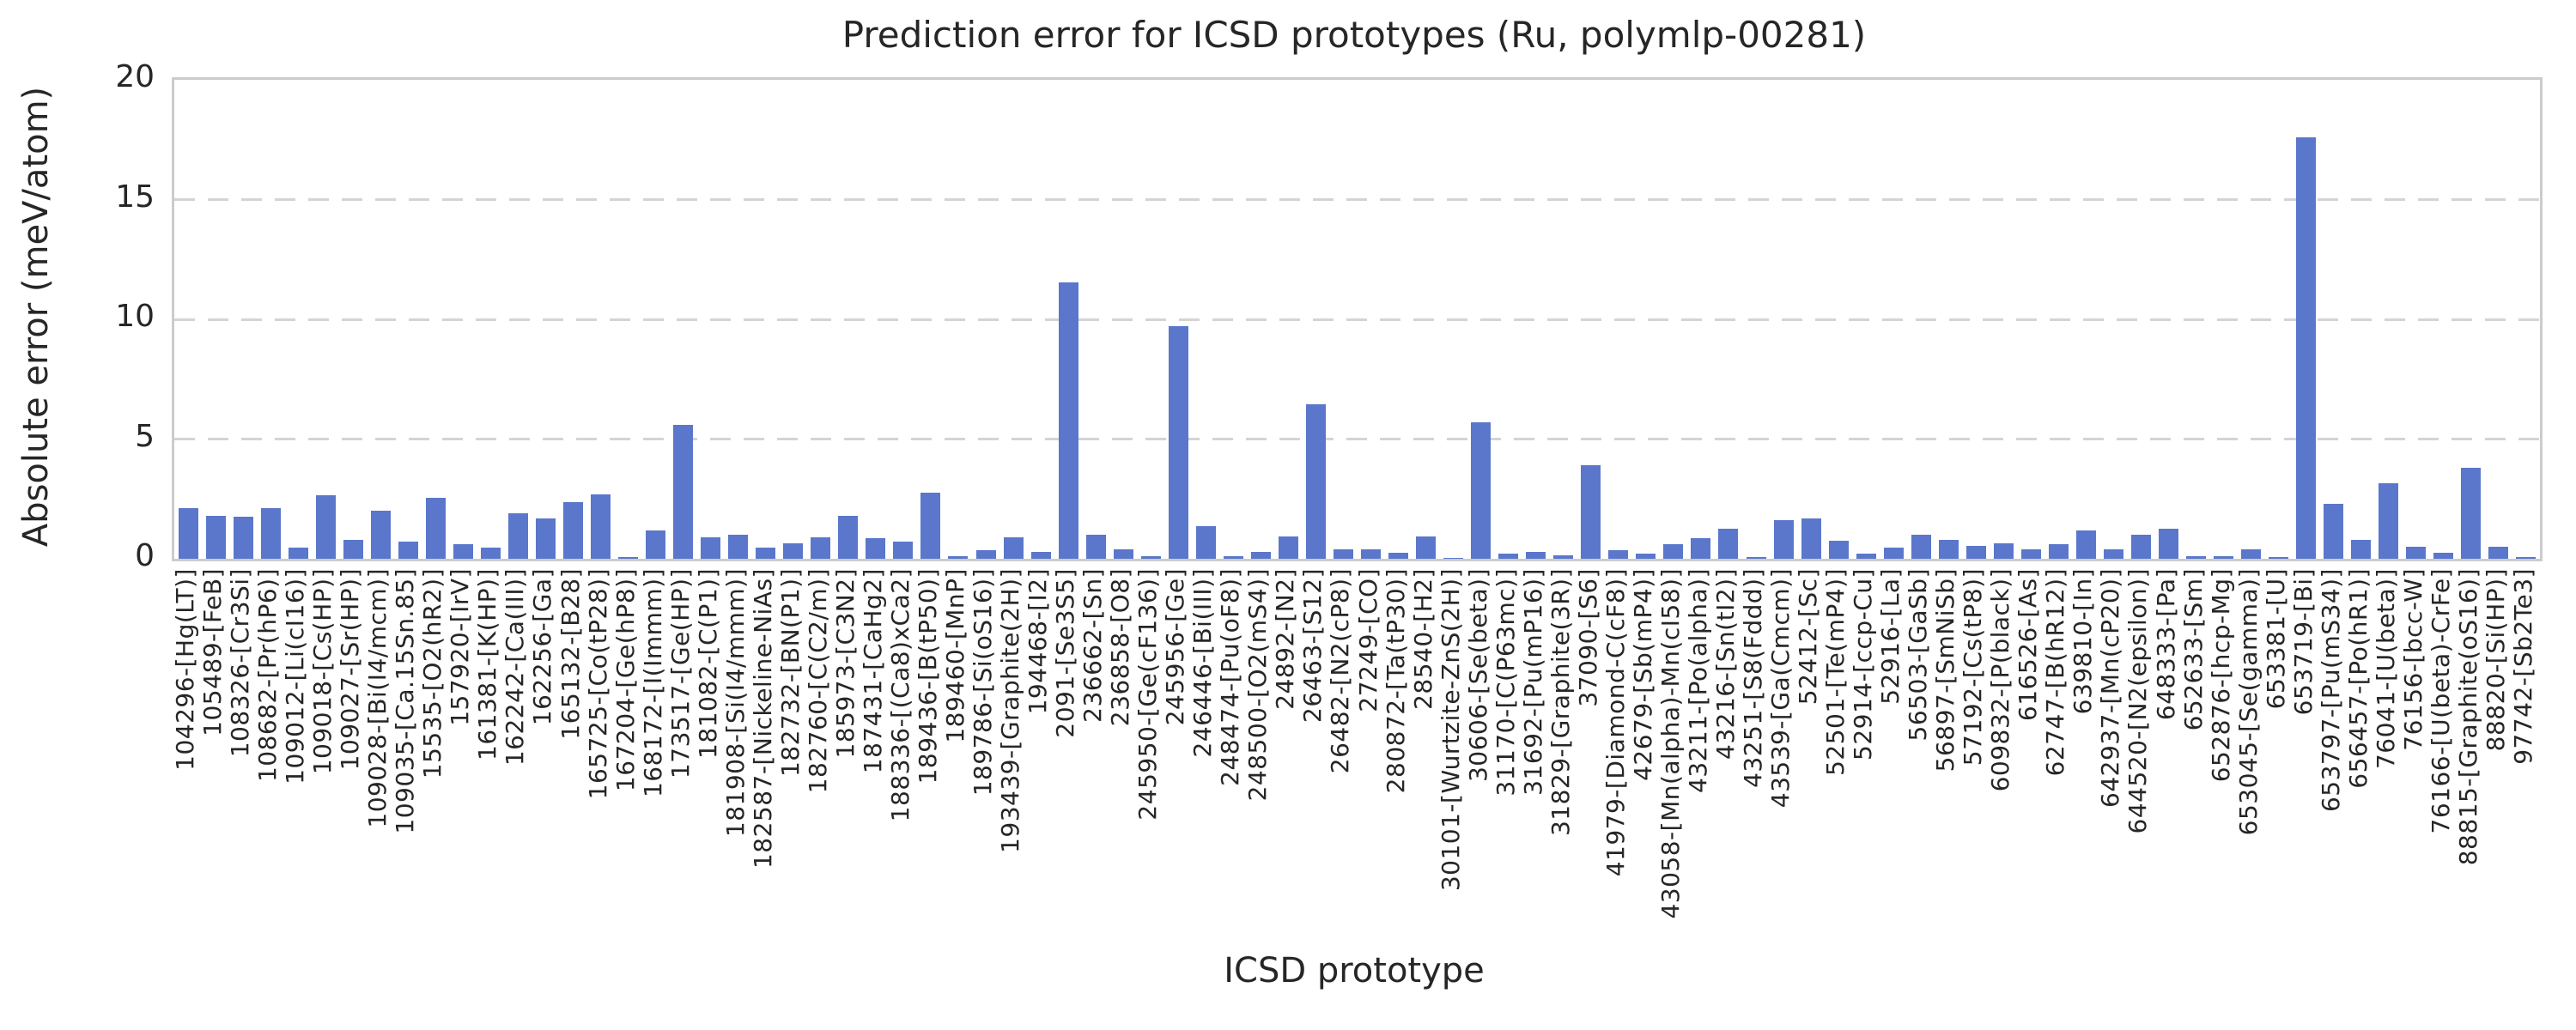  Describe the element at coordinates (1477, 675) in the screenshot. I see `x-tick-label: 30606-[Se(beta)]` at that location.